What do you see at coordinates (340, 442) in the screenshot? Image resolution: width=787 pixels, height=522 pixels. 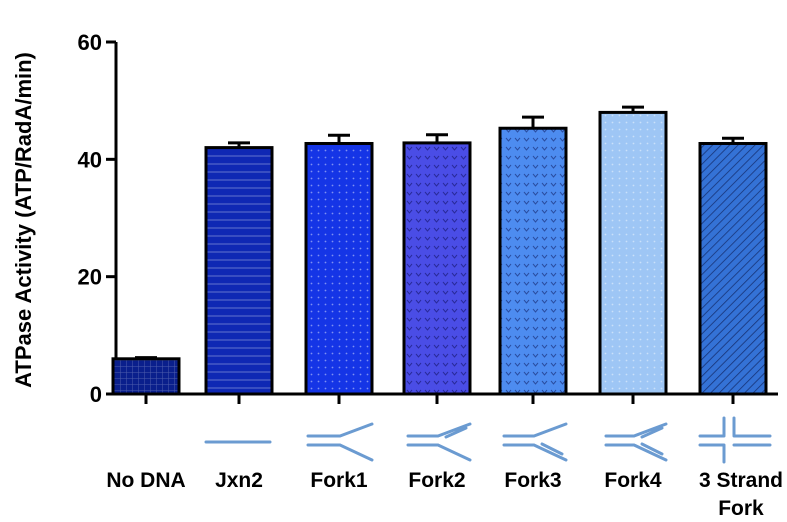 I see `fork1-dna-icon` at bounding box center [340, 442].